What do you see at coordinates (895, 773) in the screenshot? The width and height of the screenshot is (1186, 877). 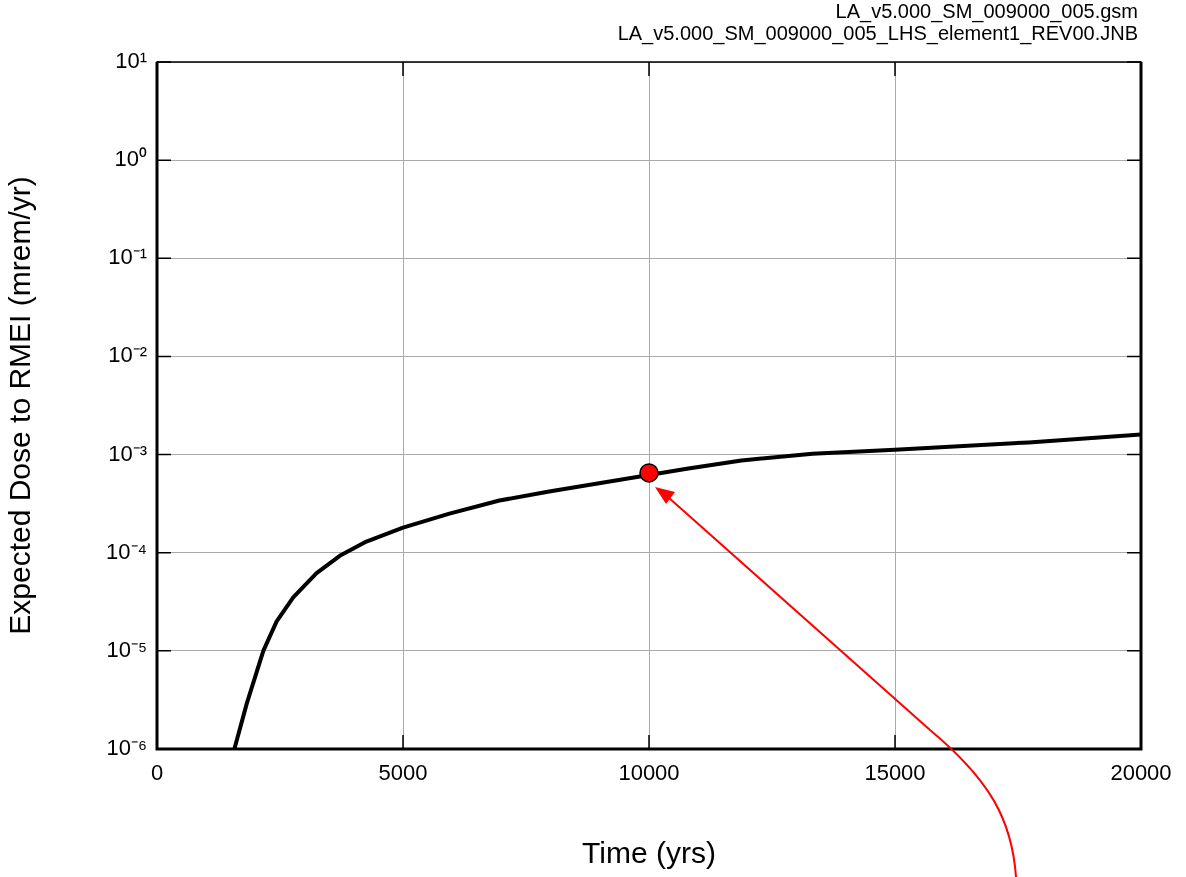 I see `x-tick-label: 15000` at bounding box center [895, 773].